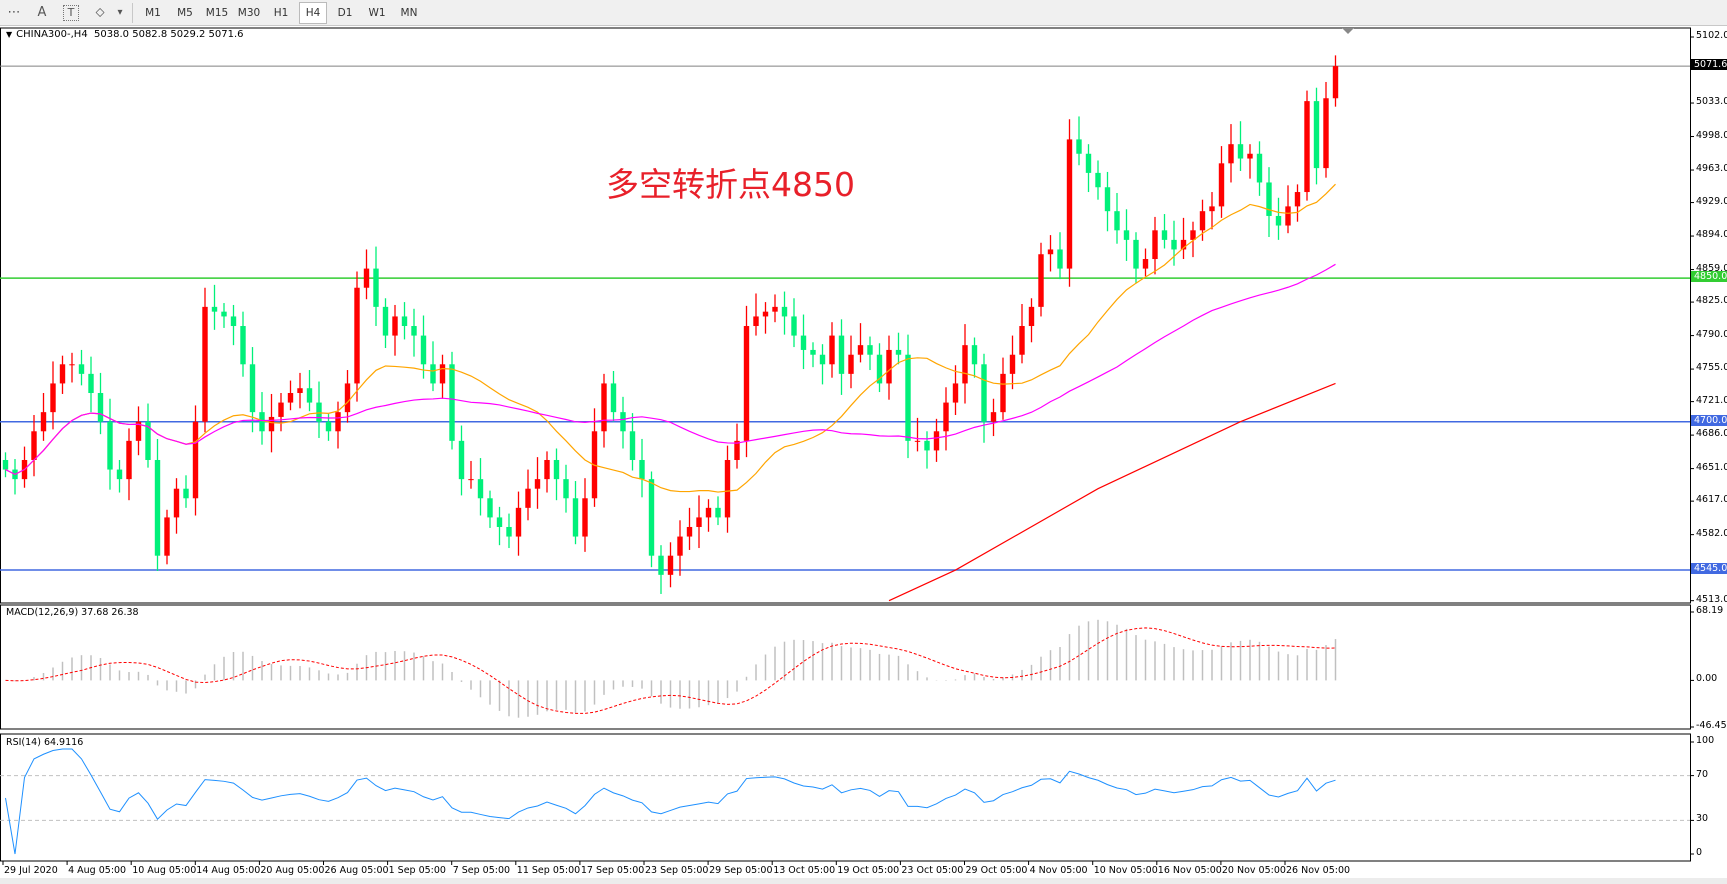 The width and height of the screenshot is (1727, 884). Describe the element at coordinates (71, 12) in the screenshot. I see `text-label-icon: T` at that location.